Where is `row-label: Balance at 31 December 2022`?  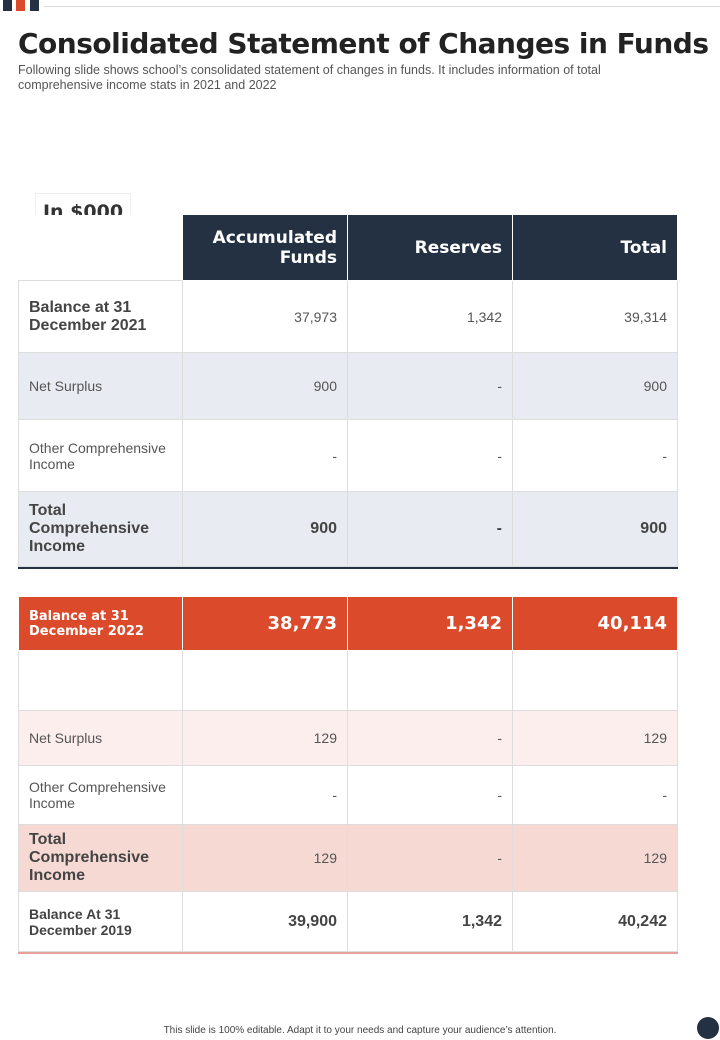 row-label: Balance at 31 December 2022 is located at coordinates (100, 624).